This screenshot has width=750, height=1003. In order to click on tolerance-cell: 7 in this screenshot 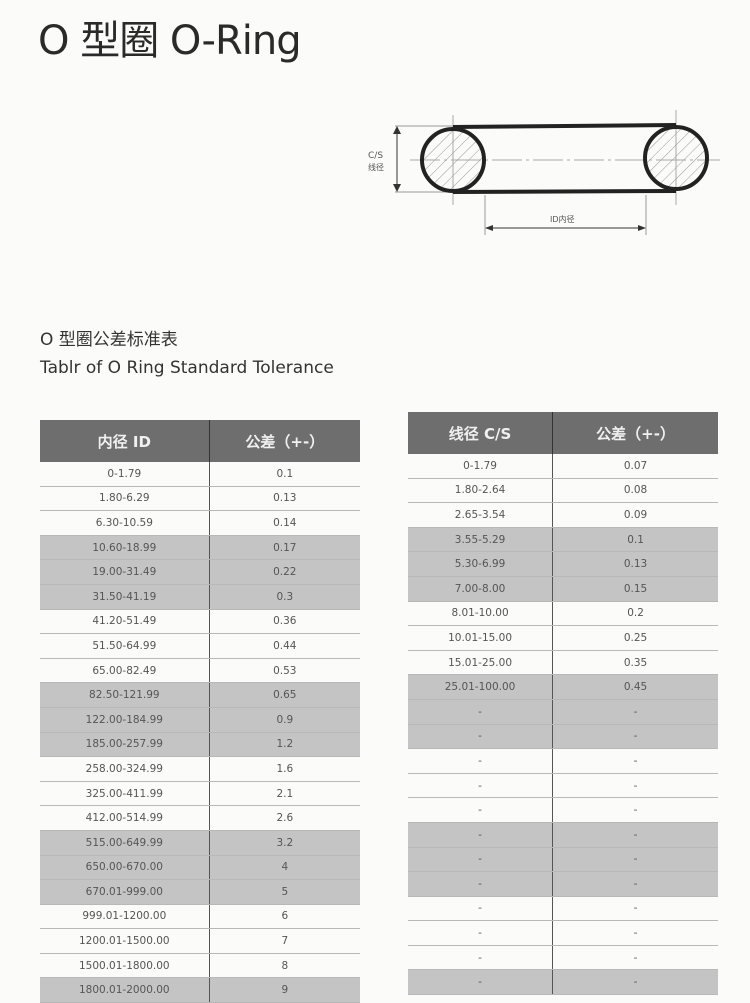, I will do `click(284, 941)`.